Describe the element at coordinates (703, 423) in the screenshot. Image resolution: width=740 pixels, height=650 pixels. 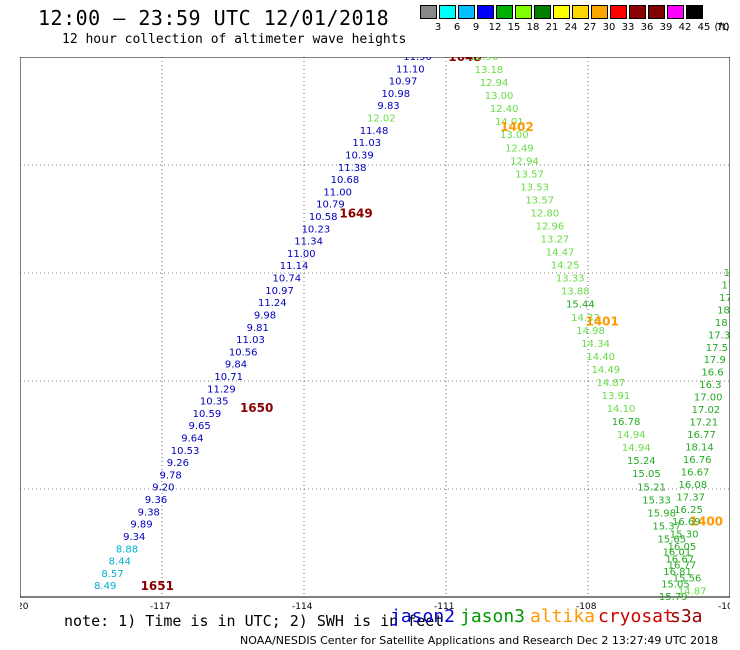
I see `swh-value: 17.21` at that location.